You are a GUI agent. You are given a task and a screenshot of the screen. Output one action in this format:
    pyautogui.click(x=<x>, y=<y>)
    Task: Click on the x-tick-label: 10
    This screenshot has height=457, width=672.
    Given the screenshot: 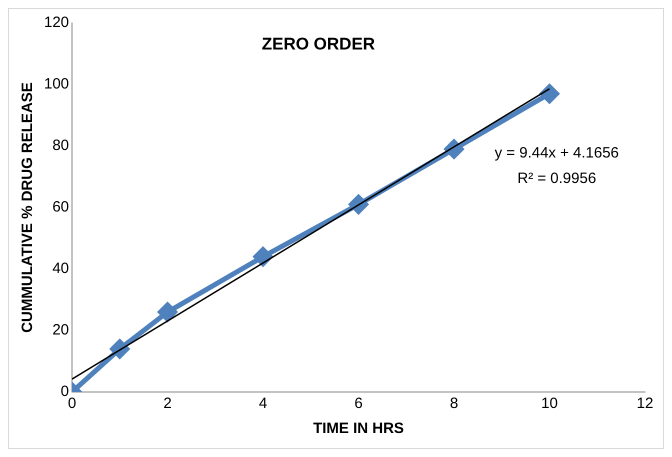 What is the action you would take?
    pyautogui.click(x=549, y=403)
    